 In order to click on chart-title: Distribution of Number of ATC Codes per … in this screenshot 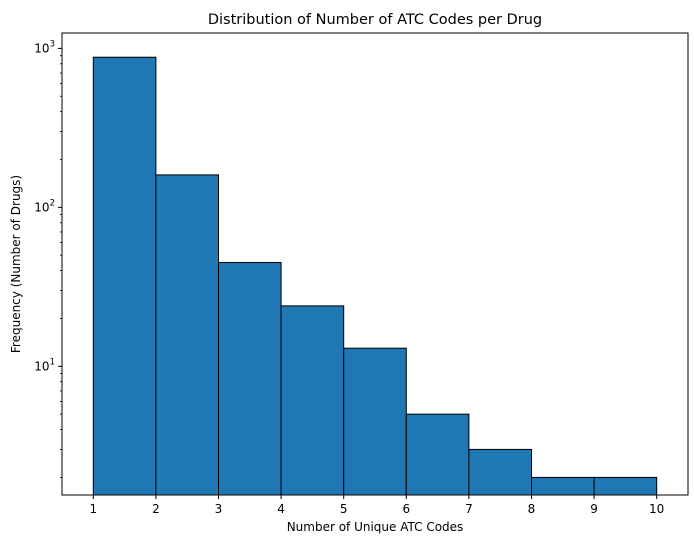, I will do `click(375, 20)`.